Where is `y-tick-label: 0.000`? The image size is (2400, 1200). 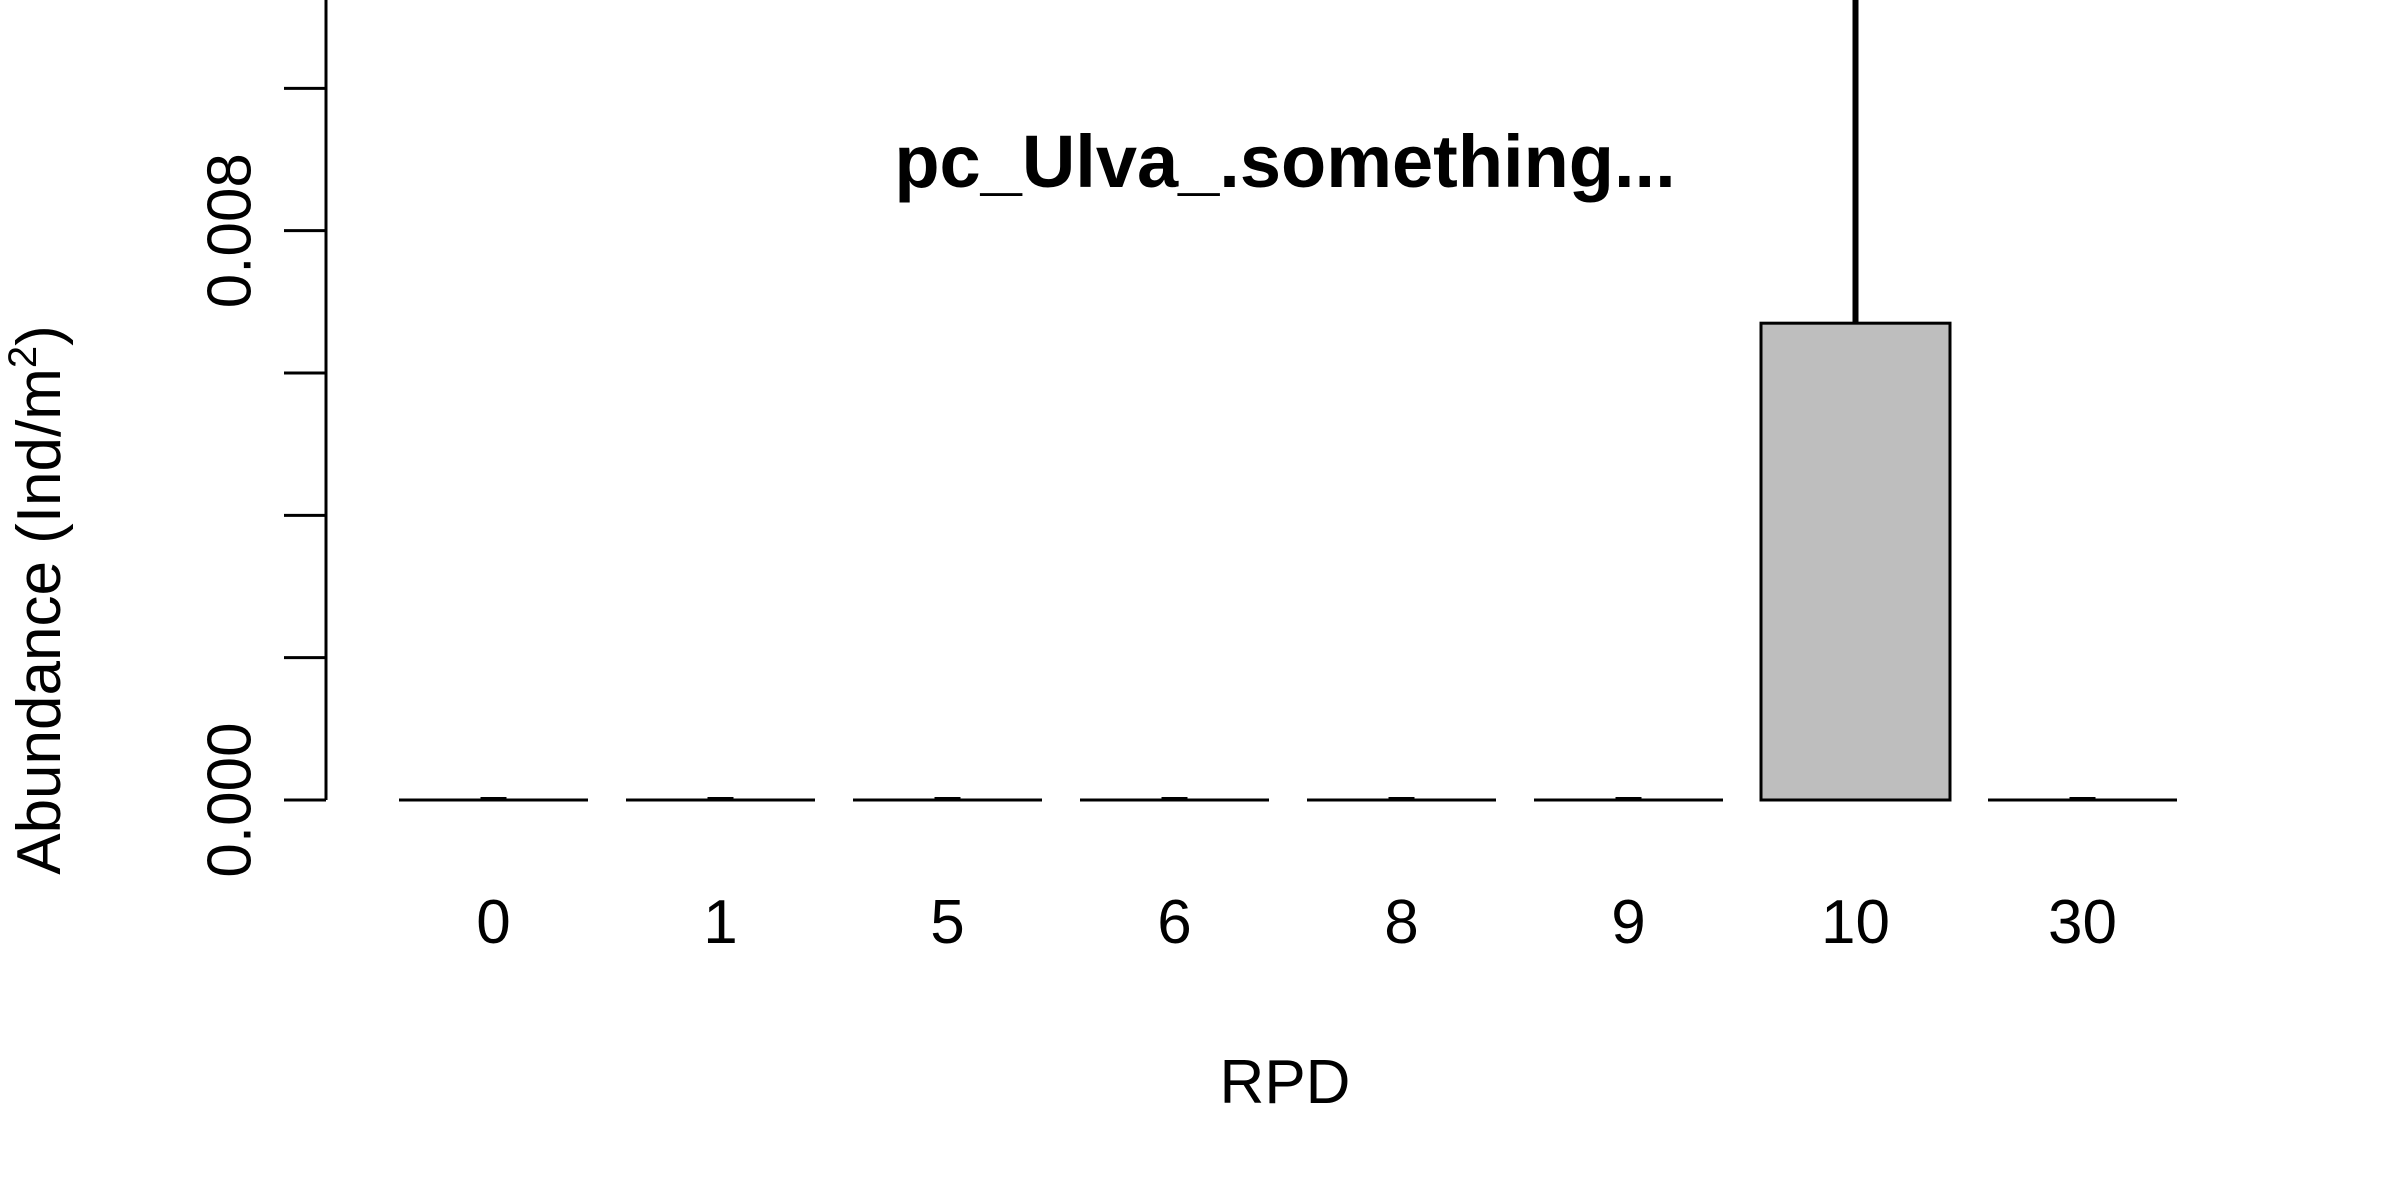
y-tick-label: 0.000 is located at coordinates (229, 799).